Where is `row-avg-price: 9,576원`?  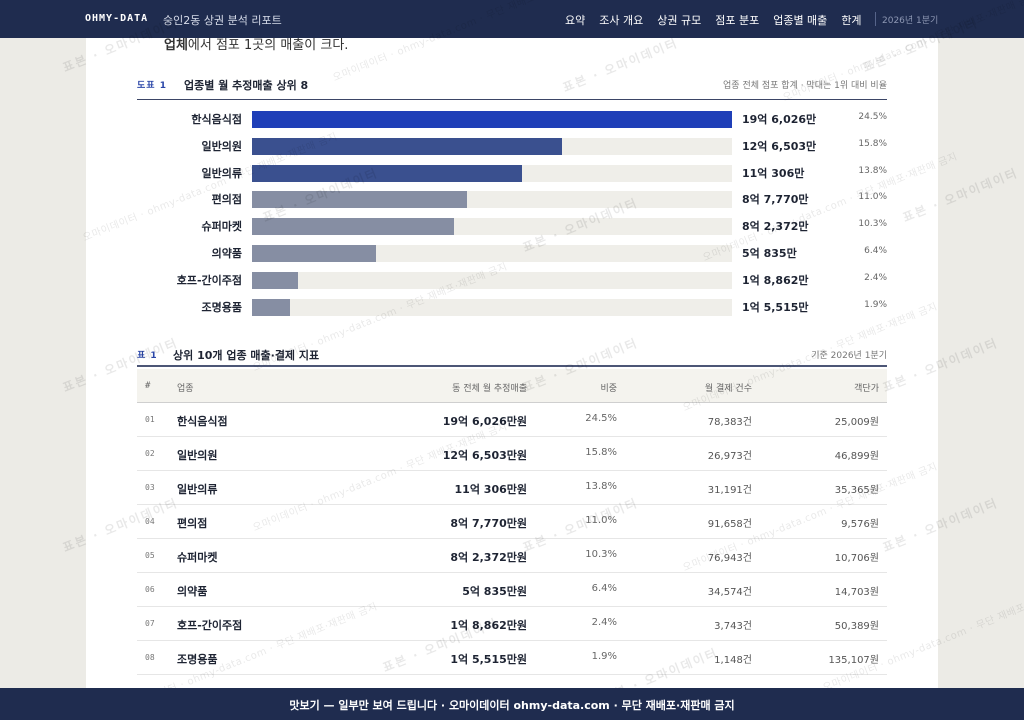
row-avg-price: 9,576원 is located at coordinates (860, 524).